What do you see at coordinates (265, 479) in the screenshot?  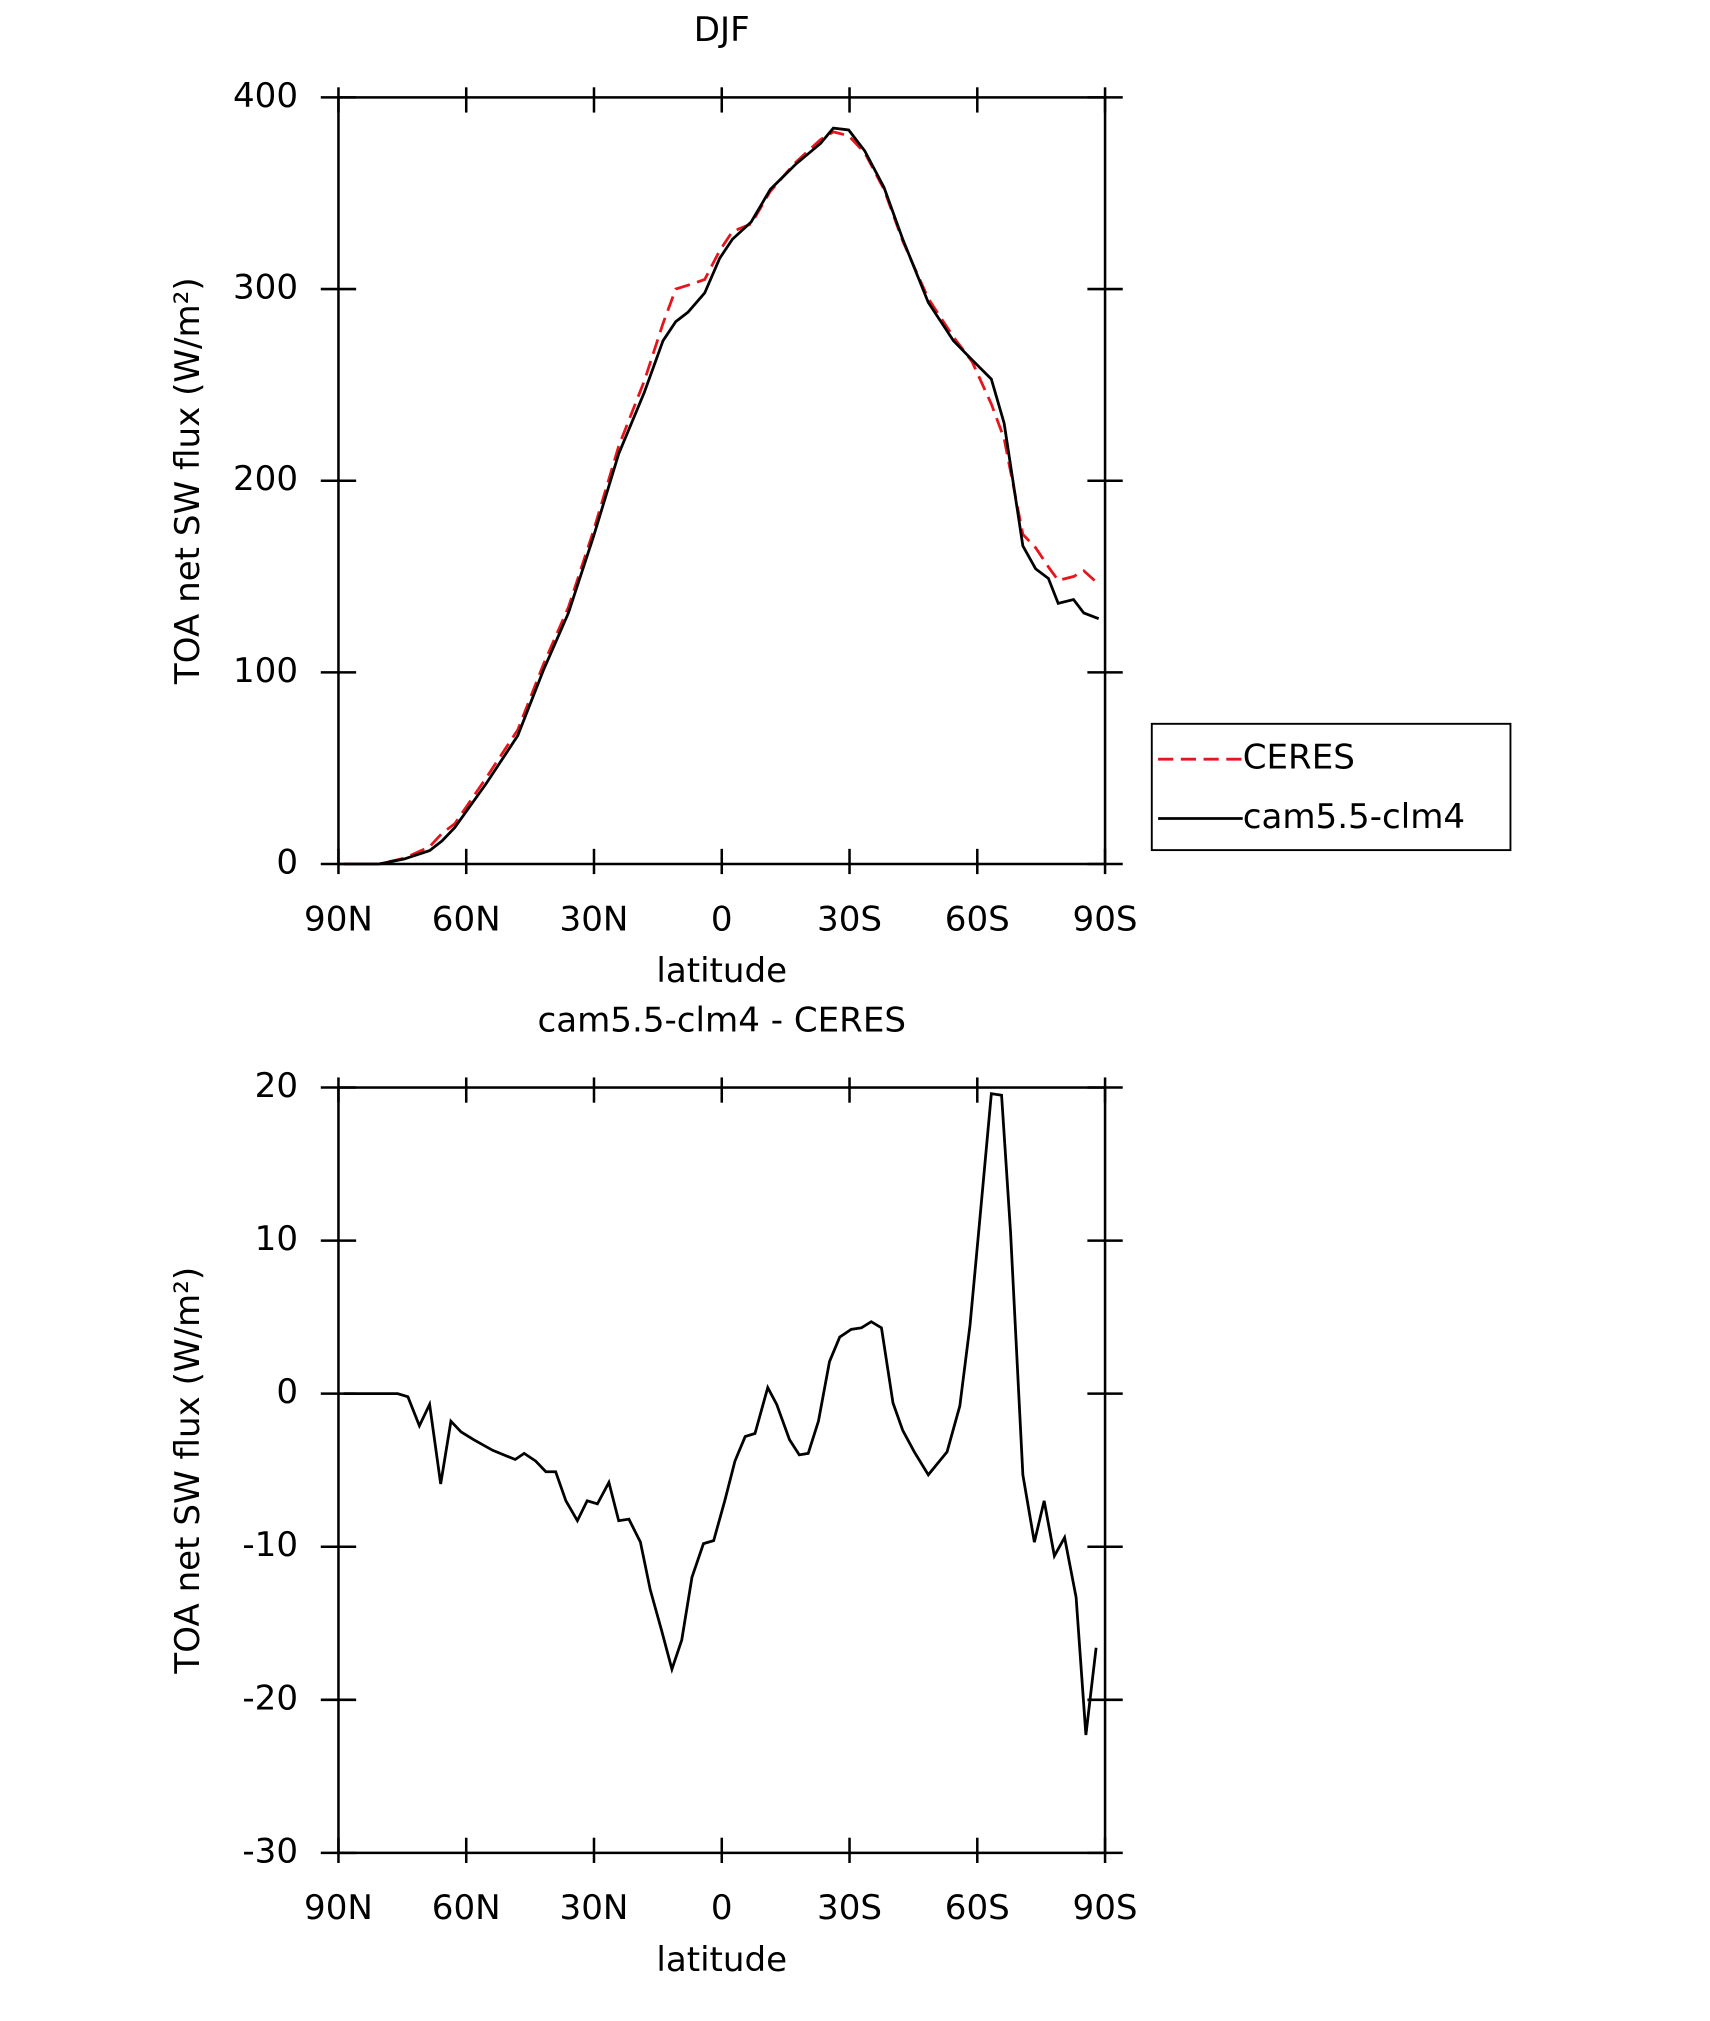 I see `y-tick-label: 200` at bounding box center [265, 479].